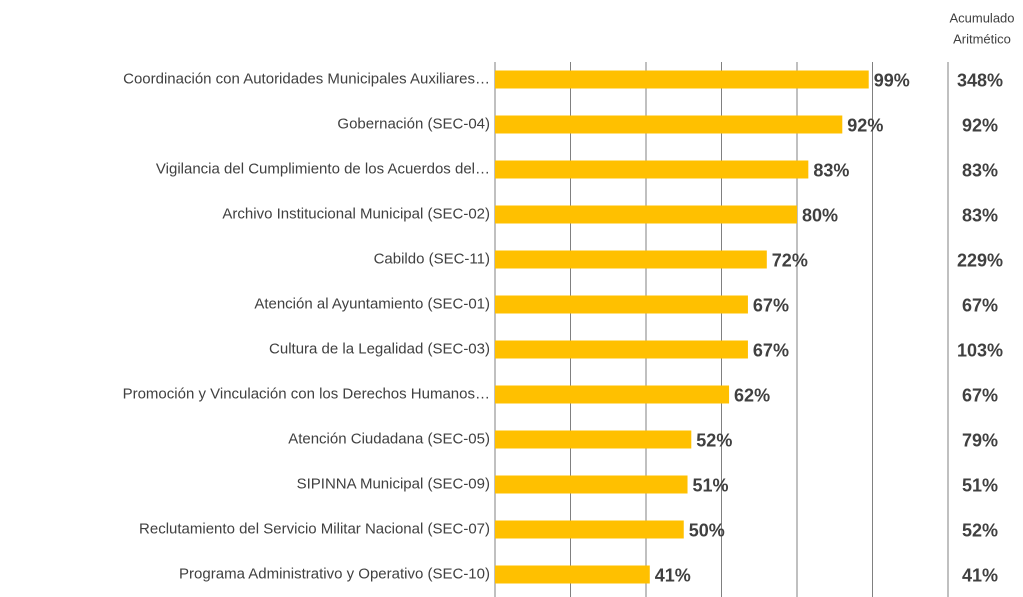  What do you see at coordinates (980, 260) in the screenshot?
I see `cumulative-label: 229%` at bounding box center [980, 260].